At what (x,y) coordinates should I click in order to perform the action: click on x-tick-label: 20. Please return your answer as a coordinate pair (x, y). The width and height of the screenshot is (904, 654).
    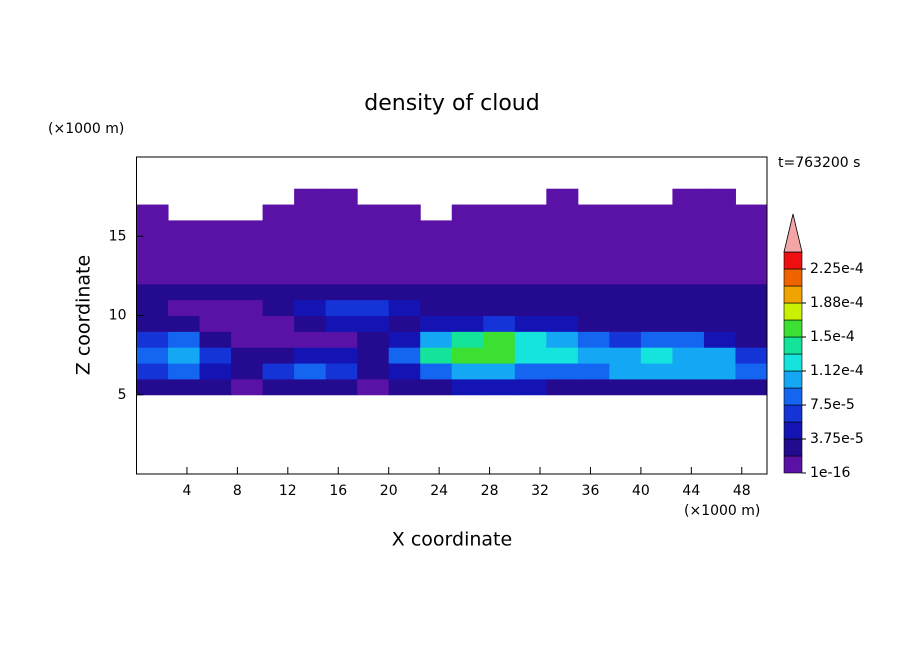
    Looking at the image, I should click on (389, 491).